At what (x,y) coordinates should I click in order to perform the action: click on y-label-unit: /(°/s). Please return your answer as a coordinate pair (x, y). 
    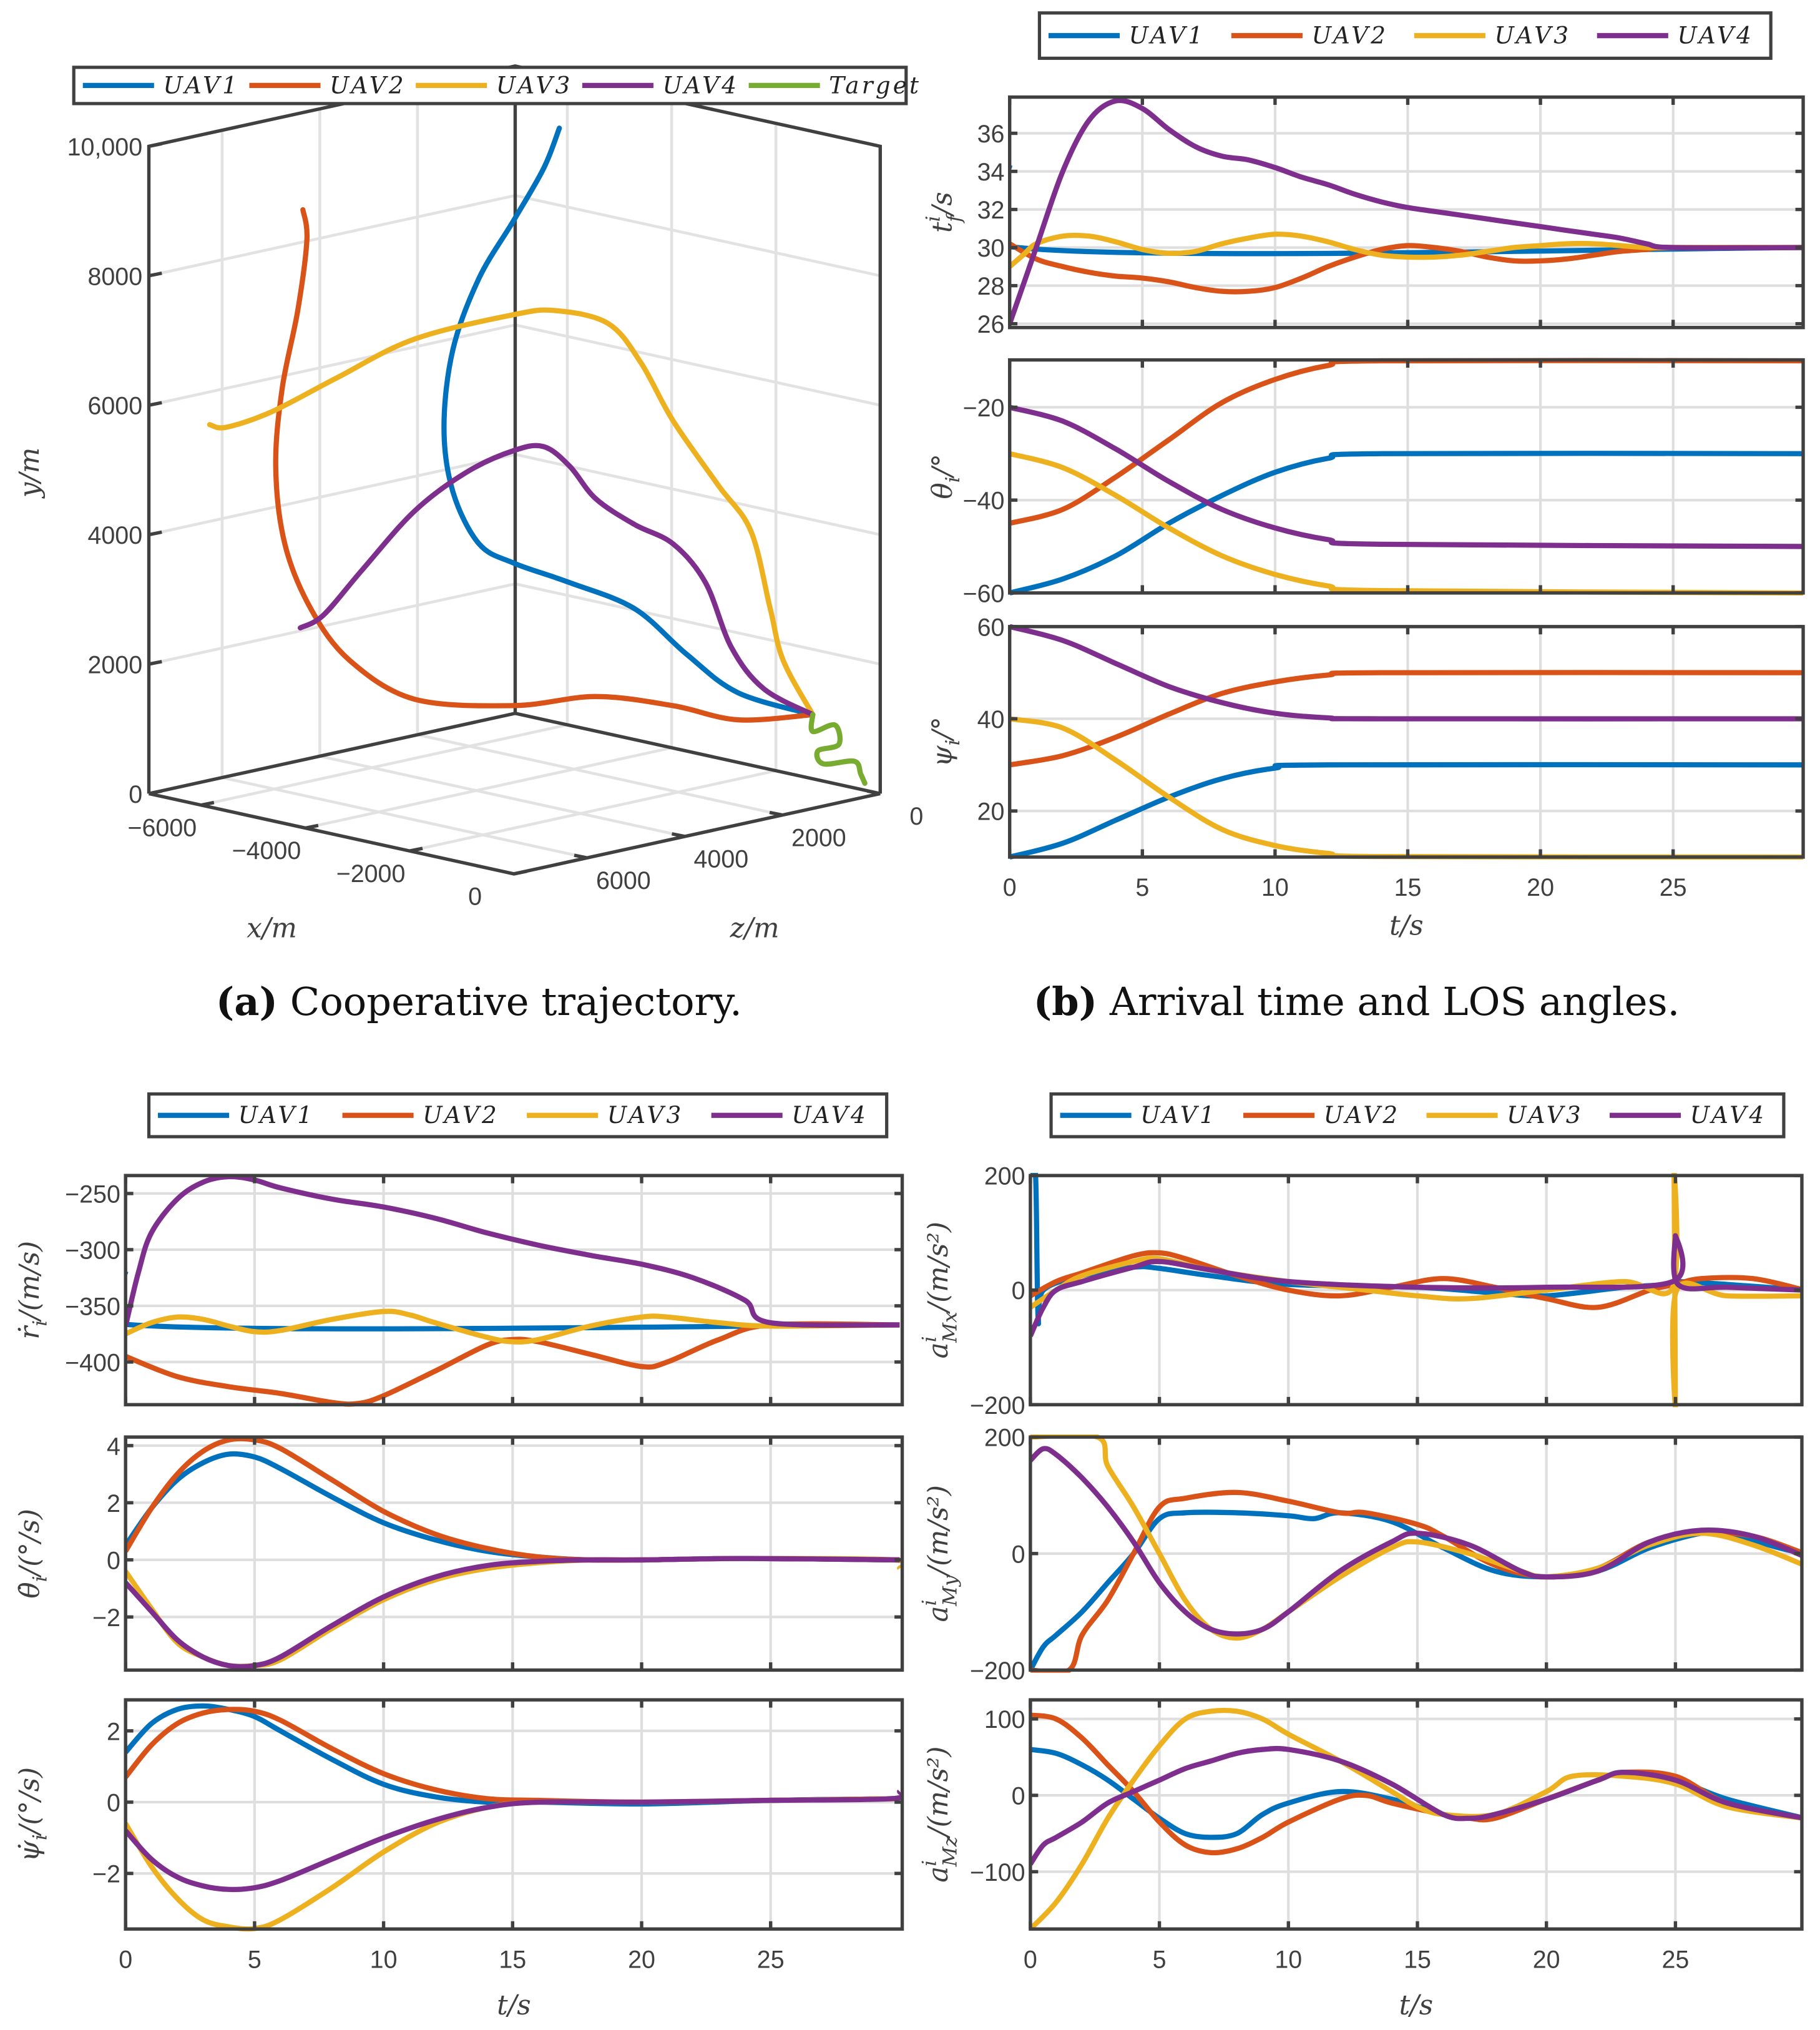
    Looking at the image, I should click on (30, 1801).